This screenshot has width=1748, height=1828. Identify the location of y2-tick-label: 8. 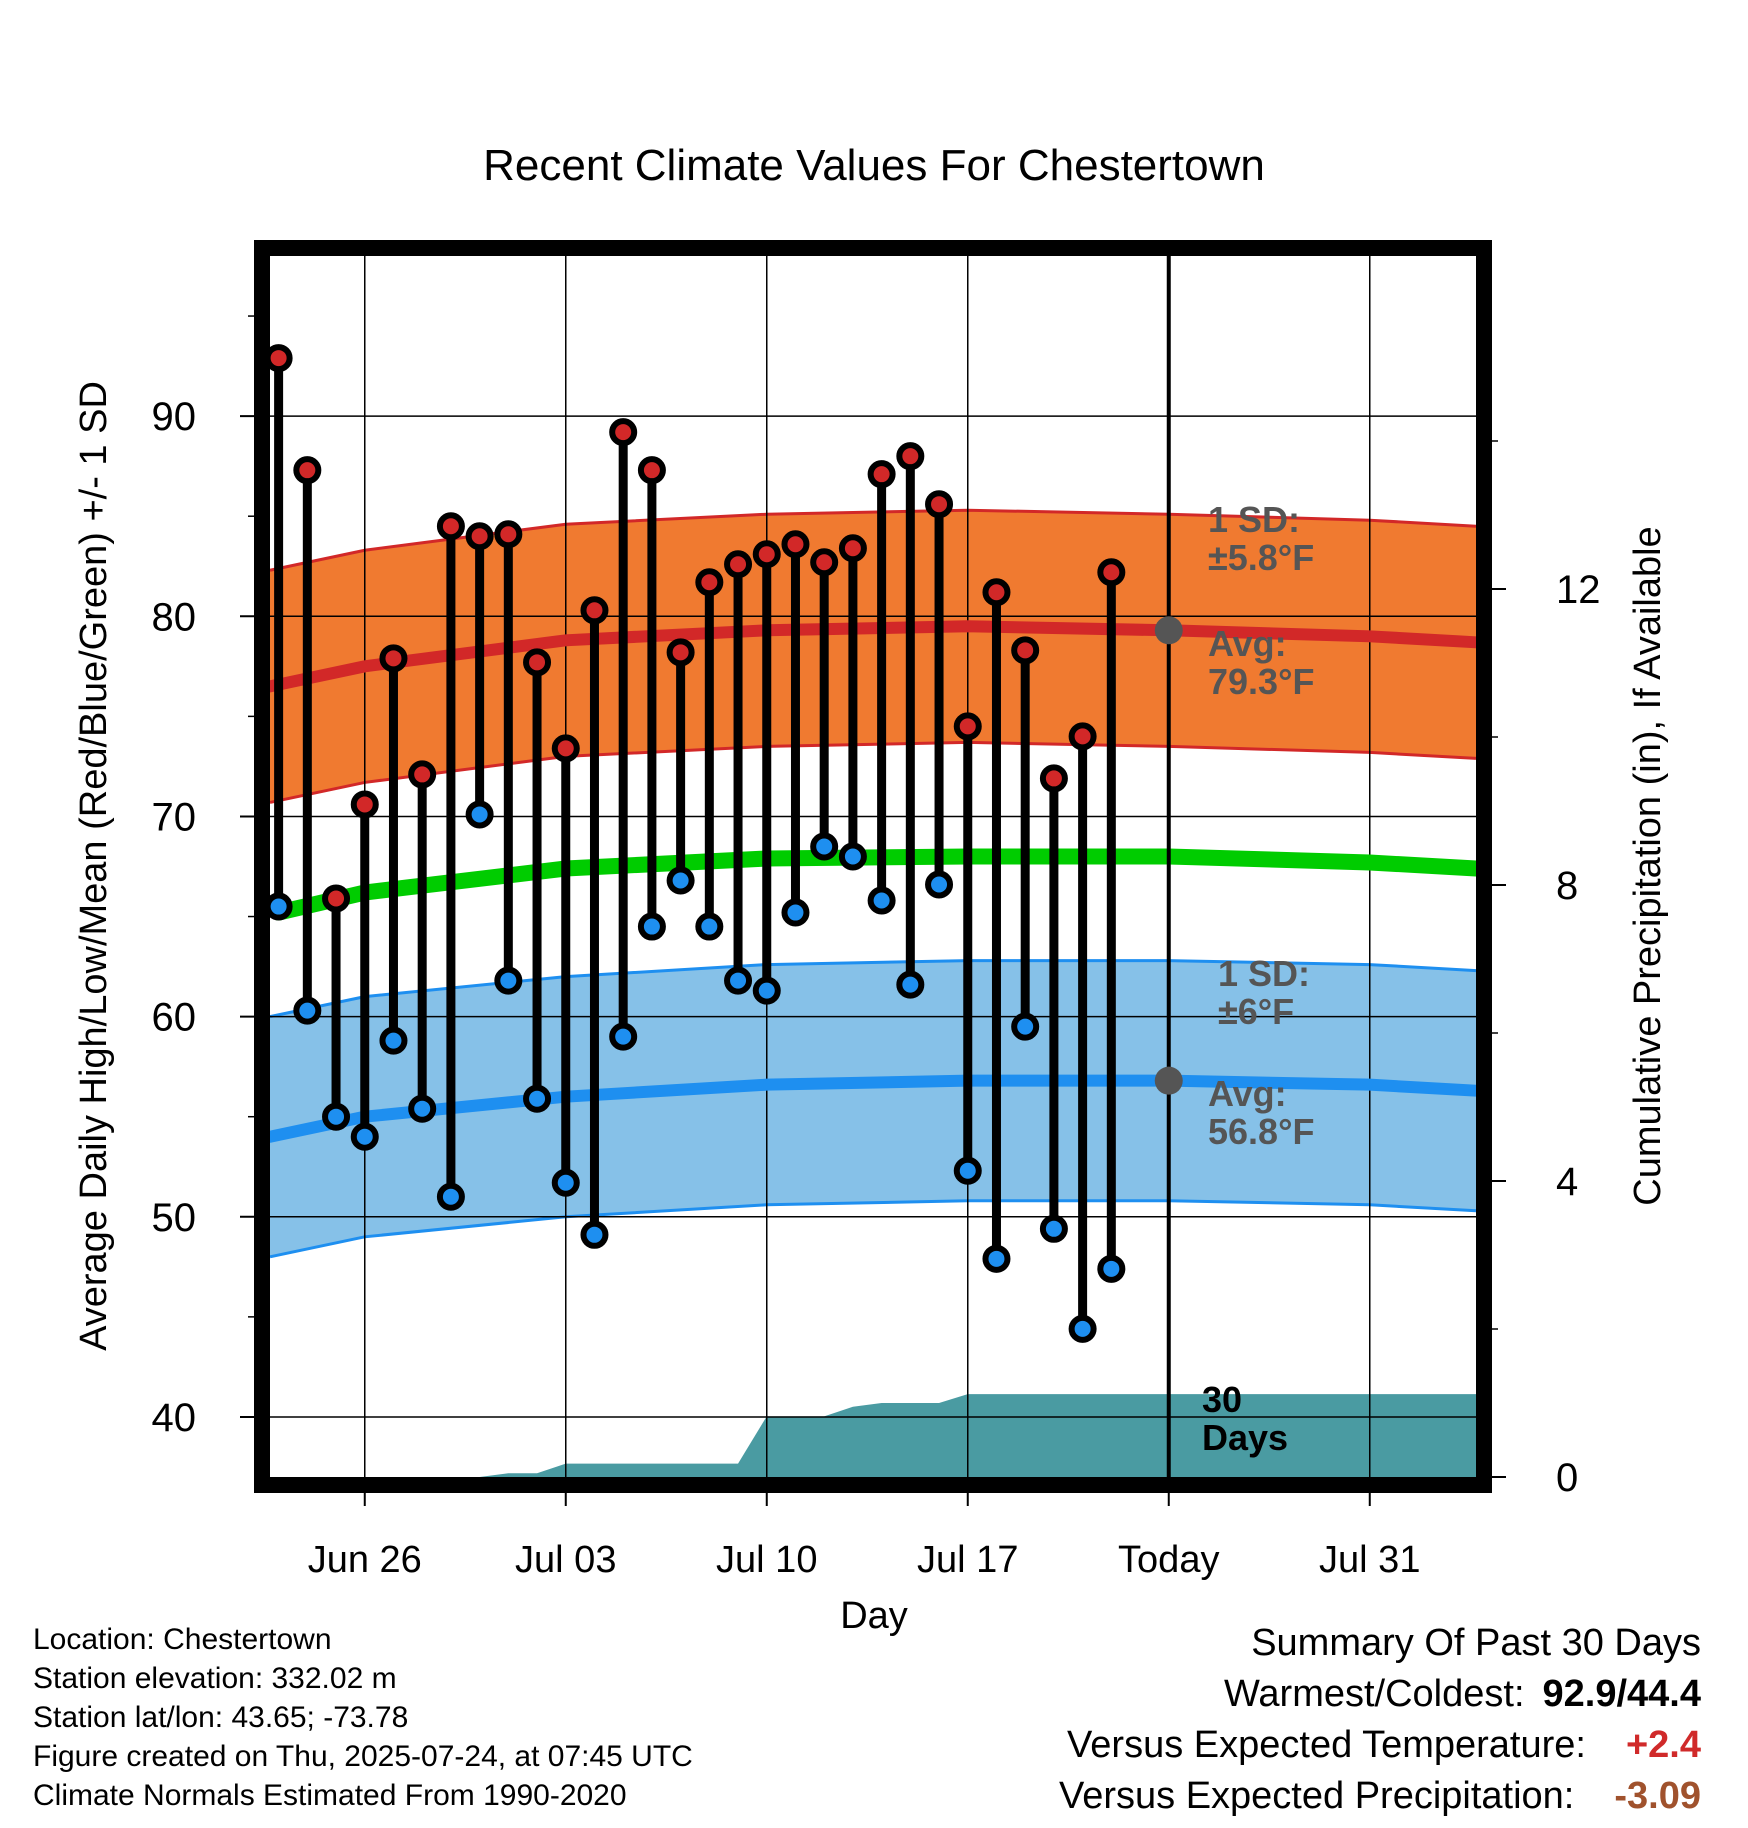
(1567, 886).